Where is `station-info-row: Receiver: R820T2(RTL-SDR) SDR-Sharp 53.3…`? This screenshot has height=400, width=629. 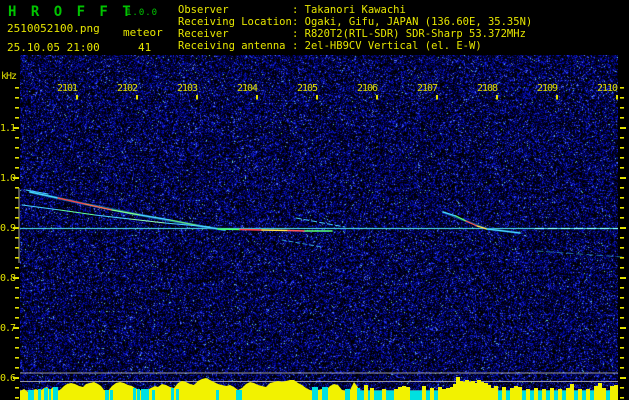
station-info-row: Receiver: R820T2(RTL-SDR) SDR-Sharp 53.3… is located at coordinates (352, 34).